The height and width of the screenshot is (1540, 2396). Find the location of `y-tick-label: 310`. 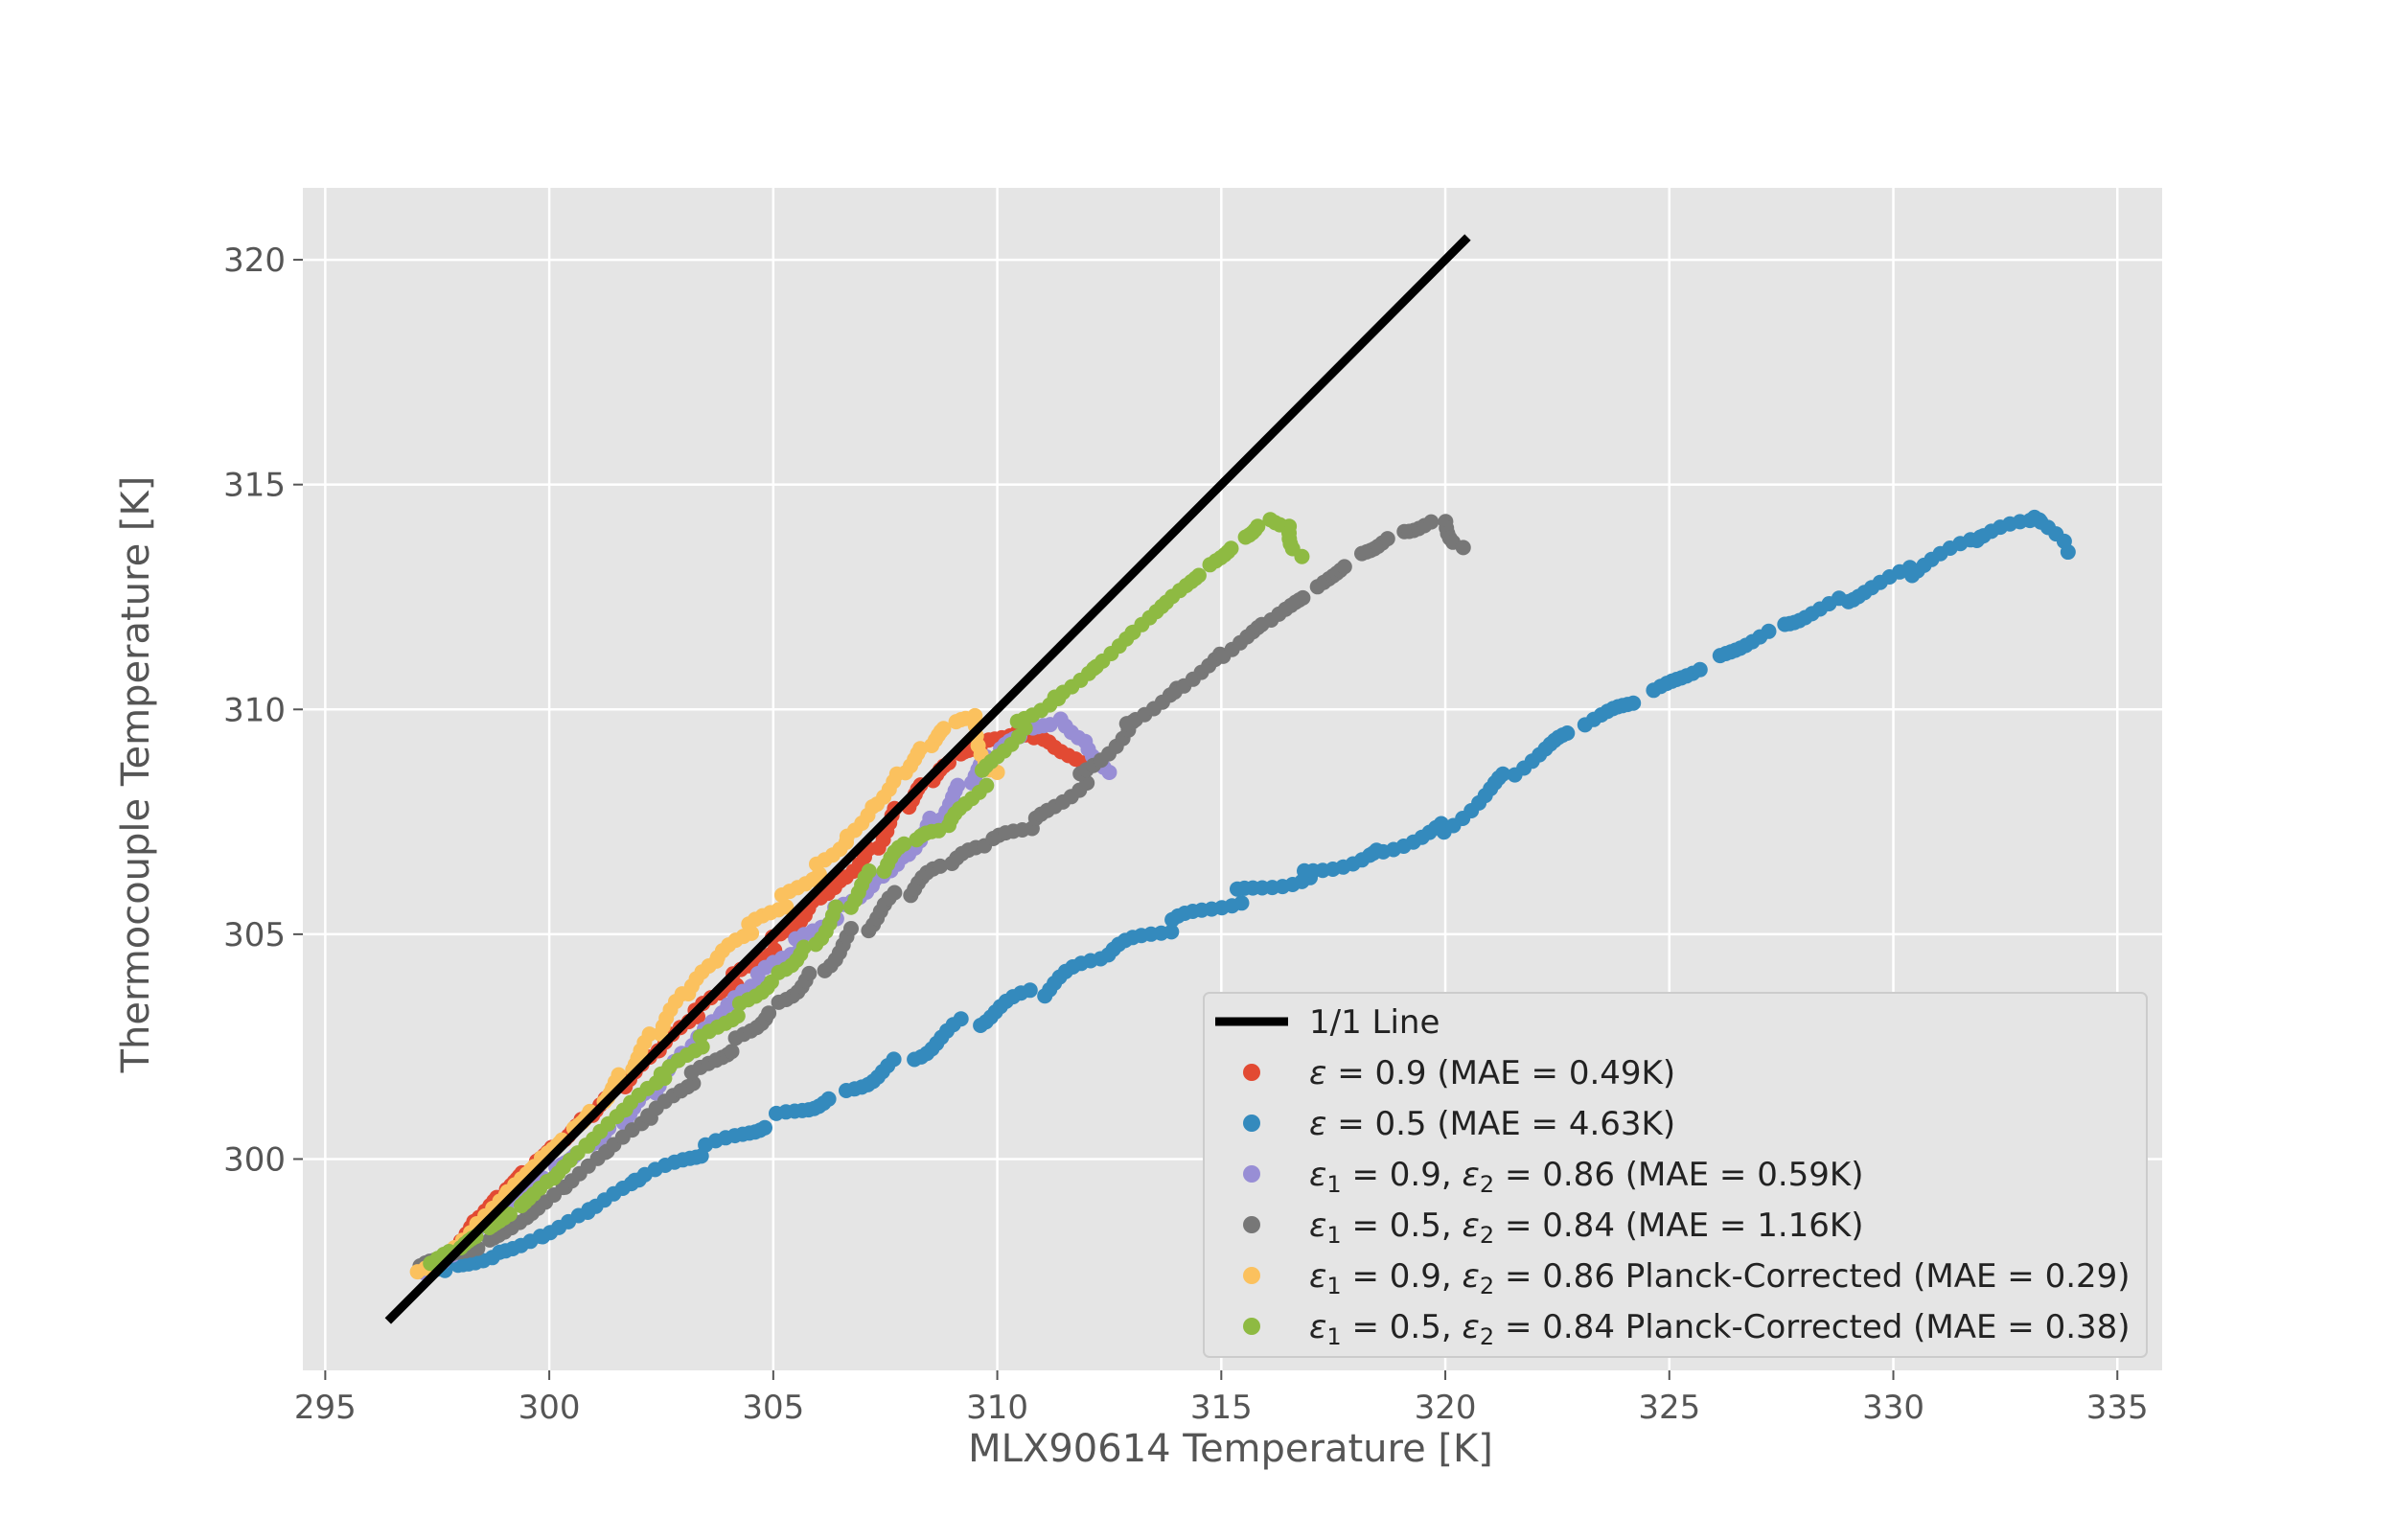

y-tick-label: 310 is located at coordinates (254, 710).